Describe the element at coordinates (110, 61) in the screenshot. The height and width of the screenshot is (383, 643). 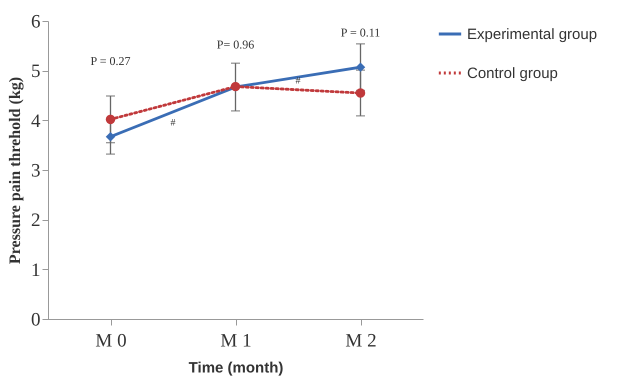
I see `annotation: P = 0.27` at that location.